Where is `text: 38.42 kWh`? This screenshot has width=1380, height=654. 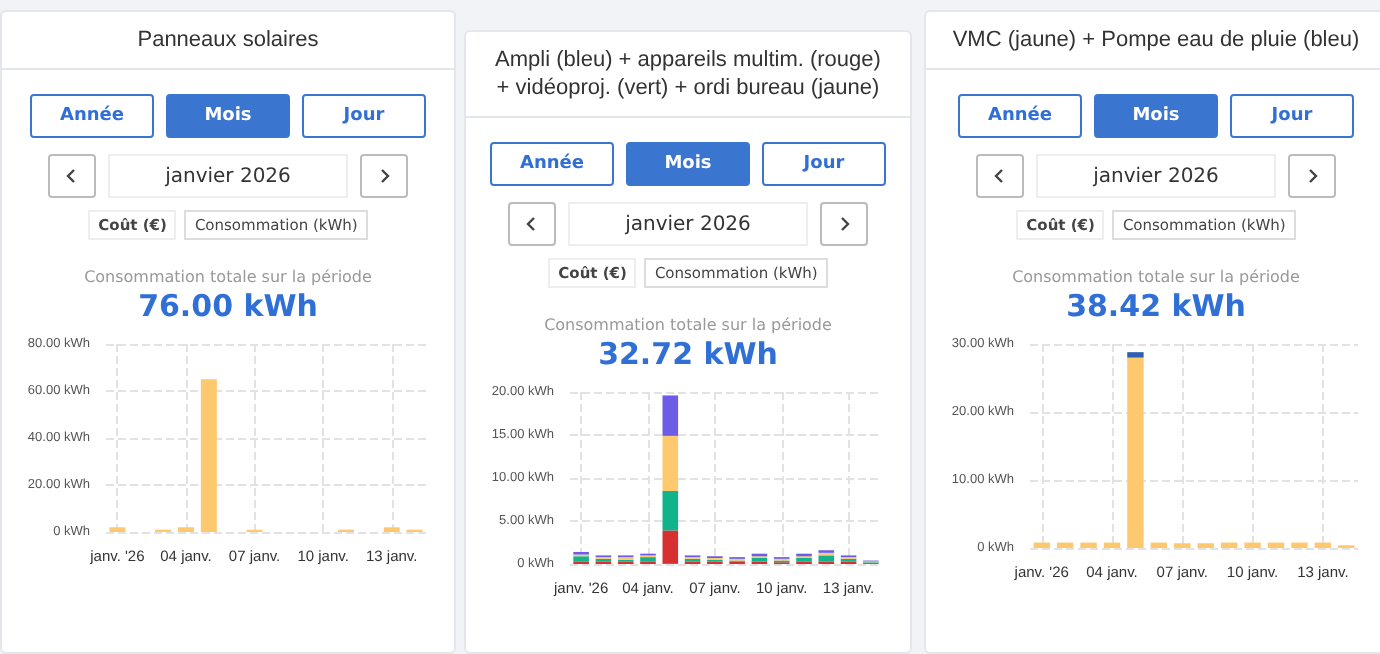
text: 38.42 kWh is located at coordinates (1156, 306).